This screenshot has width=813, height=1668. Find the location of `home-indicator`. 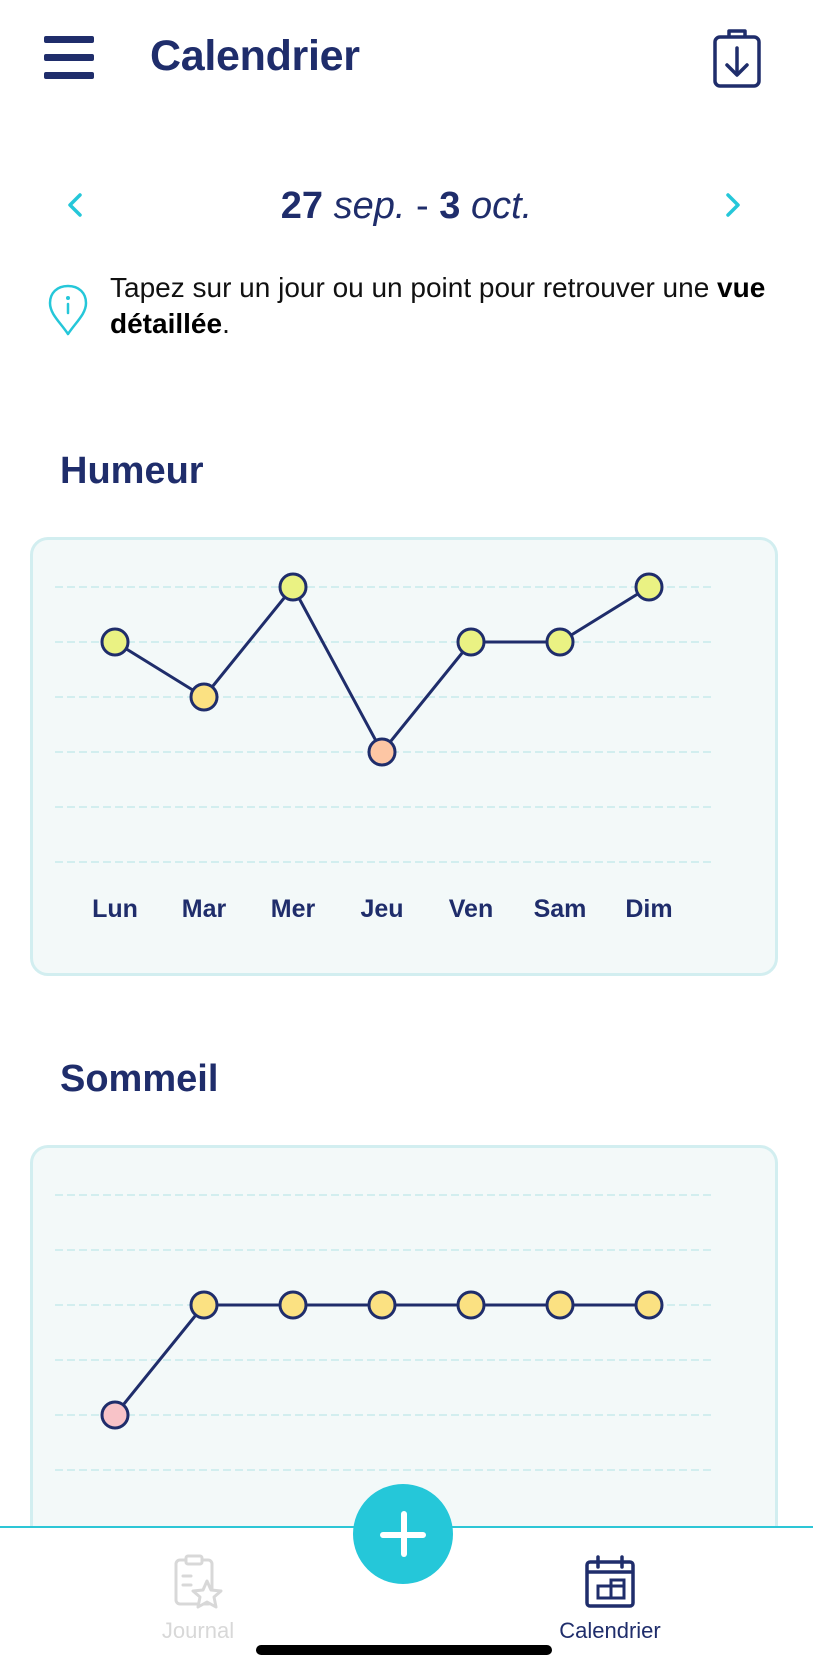

home-indicator is located at coordinates (404, 1650).